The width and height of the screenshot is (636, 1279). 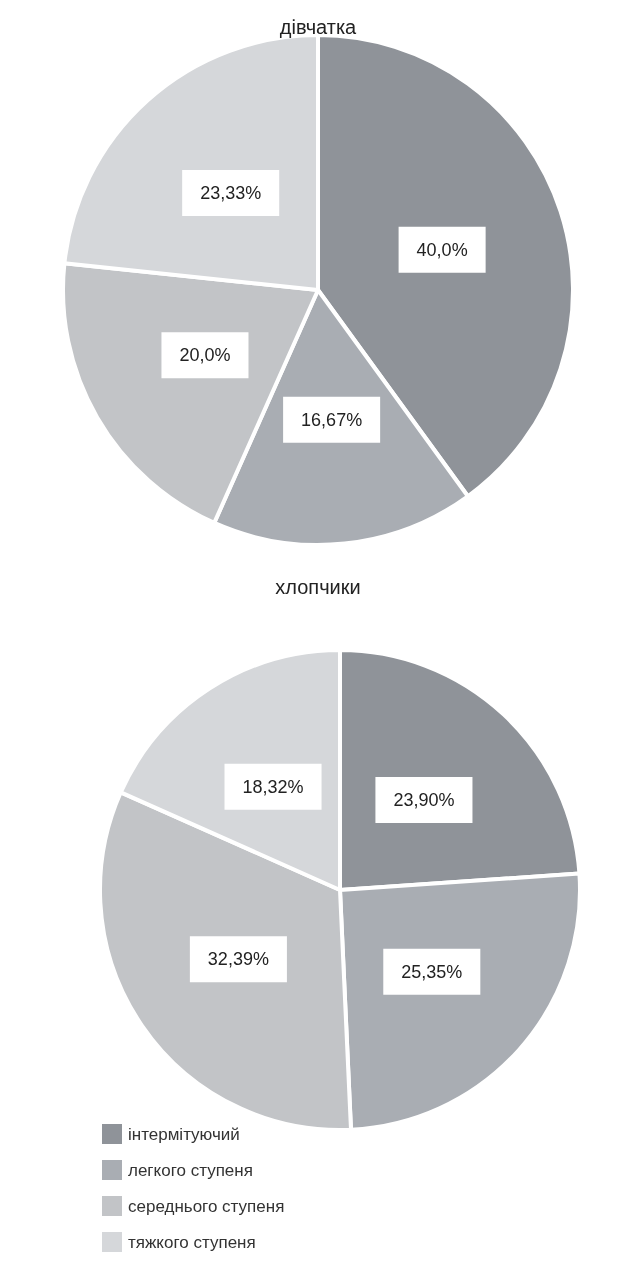 What do you see at coordinates (442, 249) in the screenshot?
I see `data-label: 40,0%` at bounding box center [442, 249].